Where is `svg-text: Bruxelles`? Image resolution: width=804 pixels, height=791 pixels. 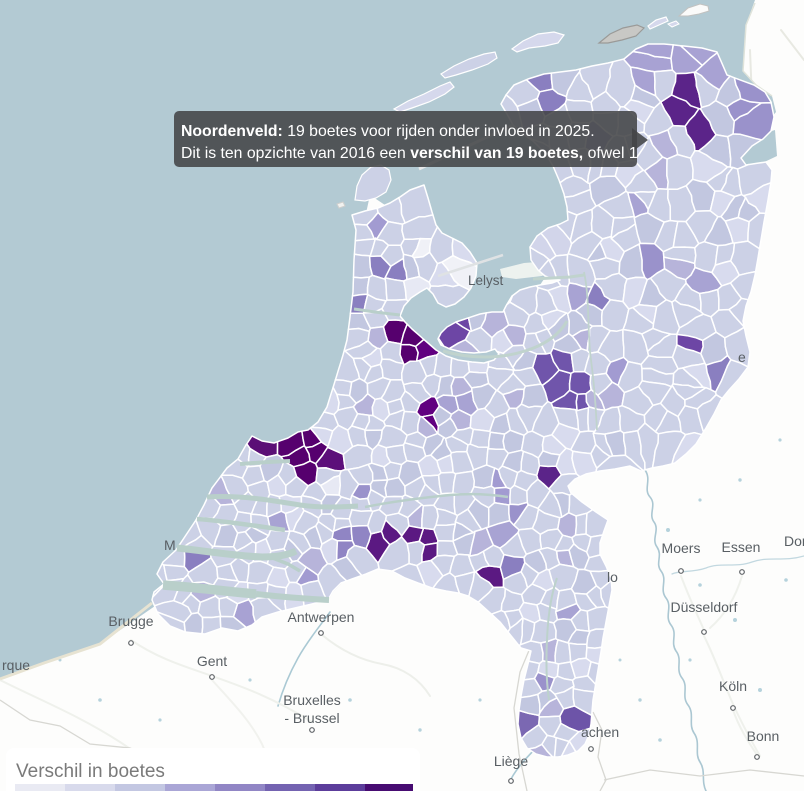 svg-text: Bruxelles is located at coordinates (312, 700).